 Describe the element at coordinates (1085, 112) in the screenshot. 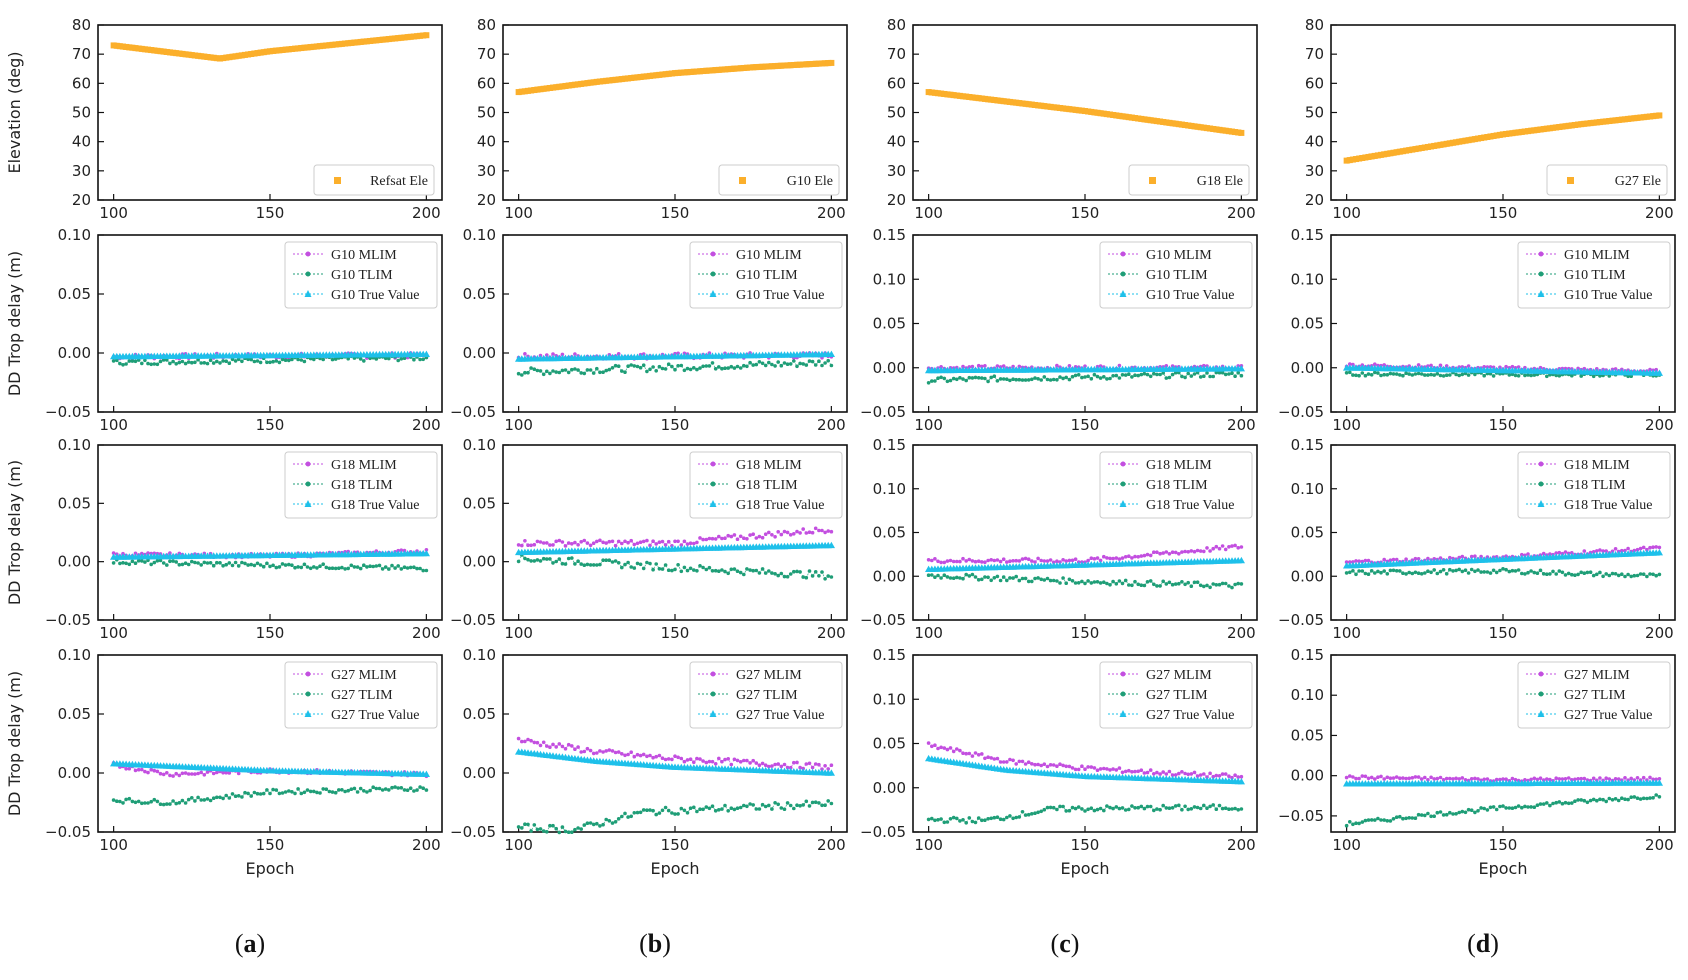

I see `series-g18-ele` at that location.